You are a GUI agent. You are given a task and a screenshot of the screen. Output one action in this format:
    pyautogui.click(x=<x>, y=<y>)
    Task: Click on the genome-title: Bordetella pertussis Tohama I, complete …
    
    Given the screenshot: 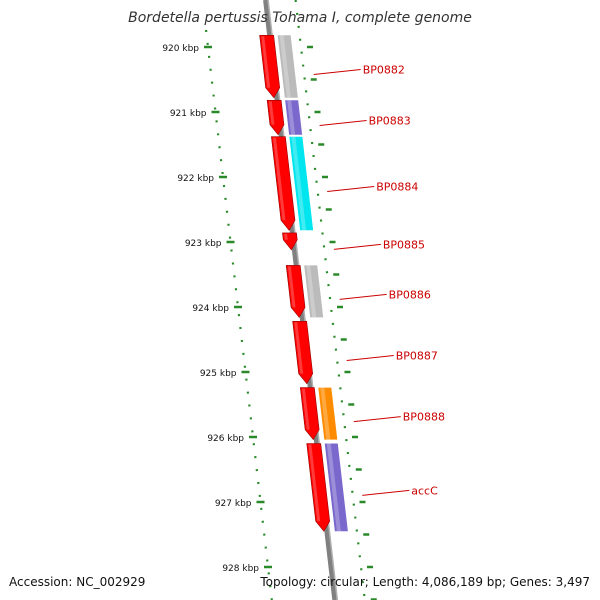 What is the action you would take?
    pyautogui.click(x=300, y=18)
    